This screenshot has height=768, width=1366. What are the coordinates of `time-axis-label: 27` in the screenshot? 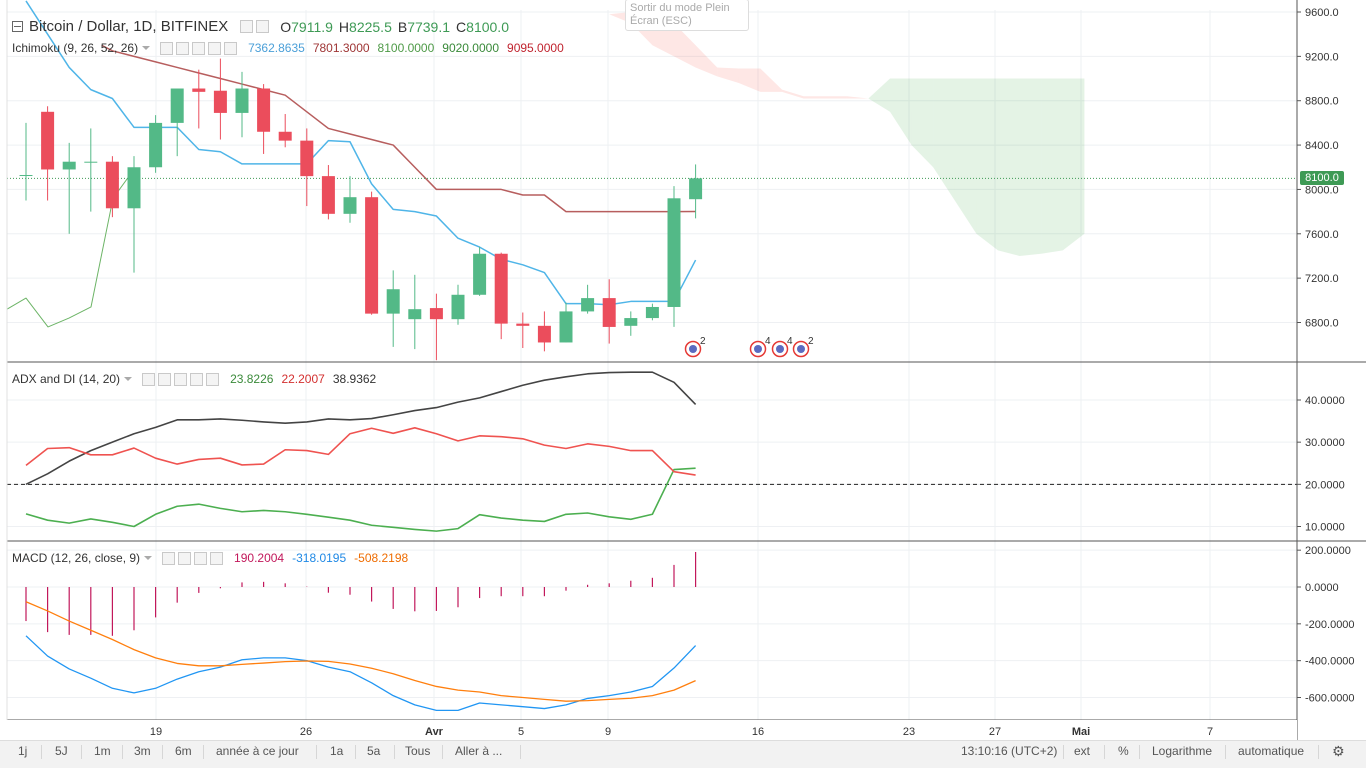 It's located at (995, 732).